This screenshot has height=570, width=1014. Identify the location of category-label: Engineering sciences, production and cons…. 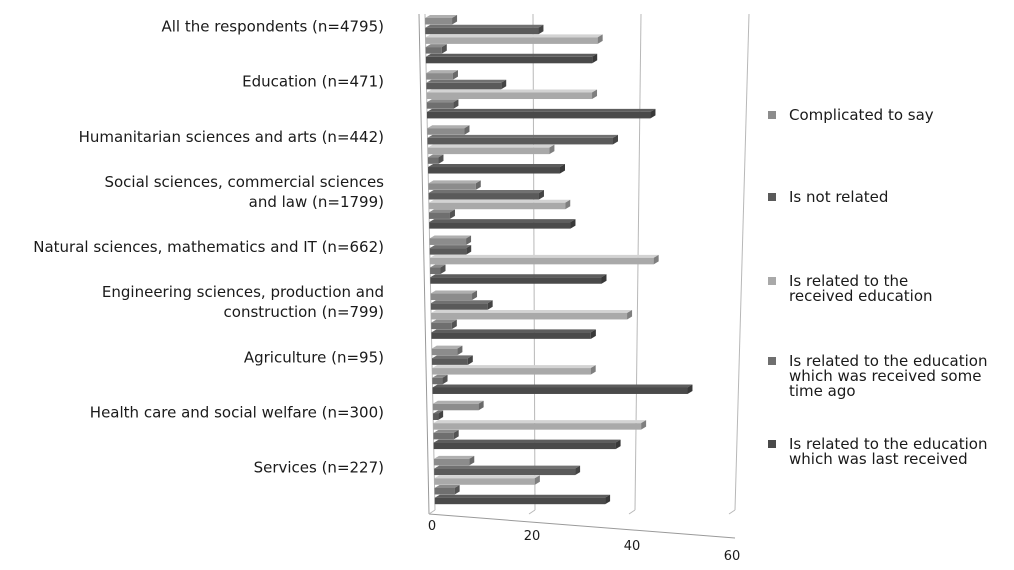
(243, 302).